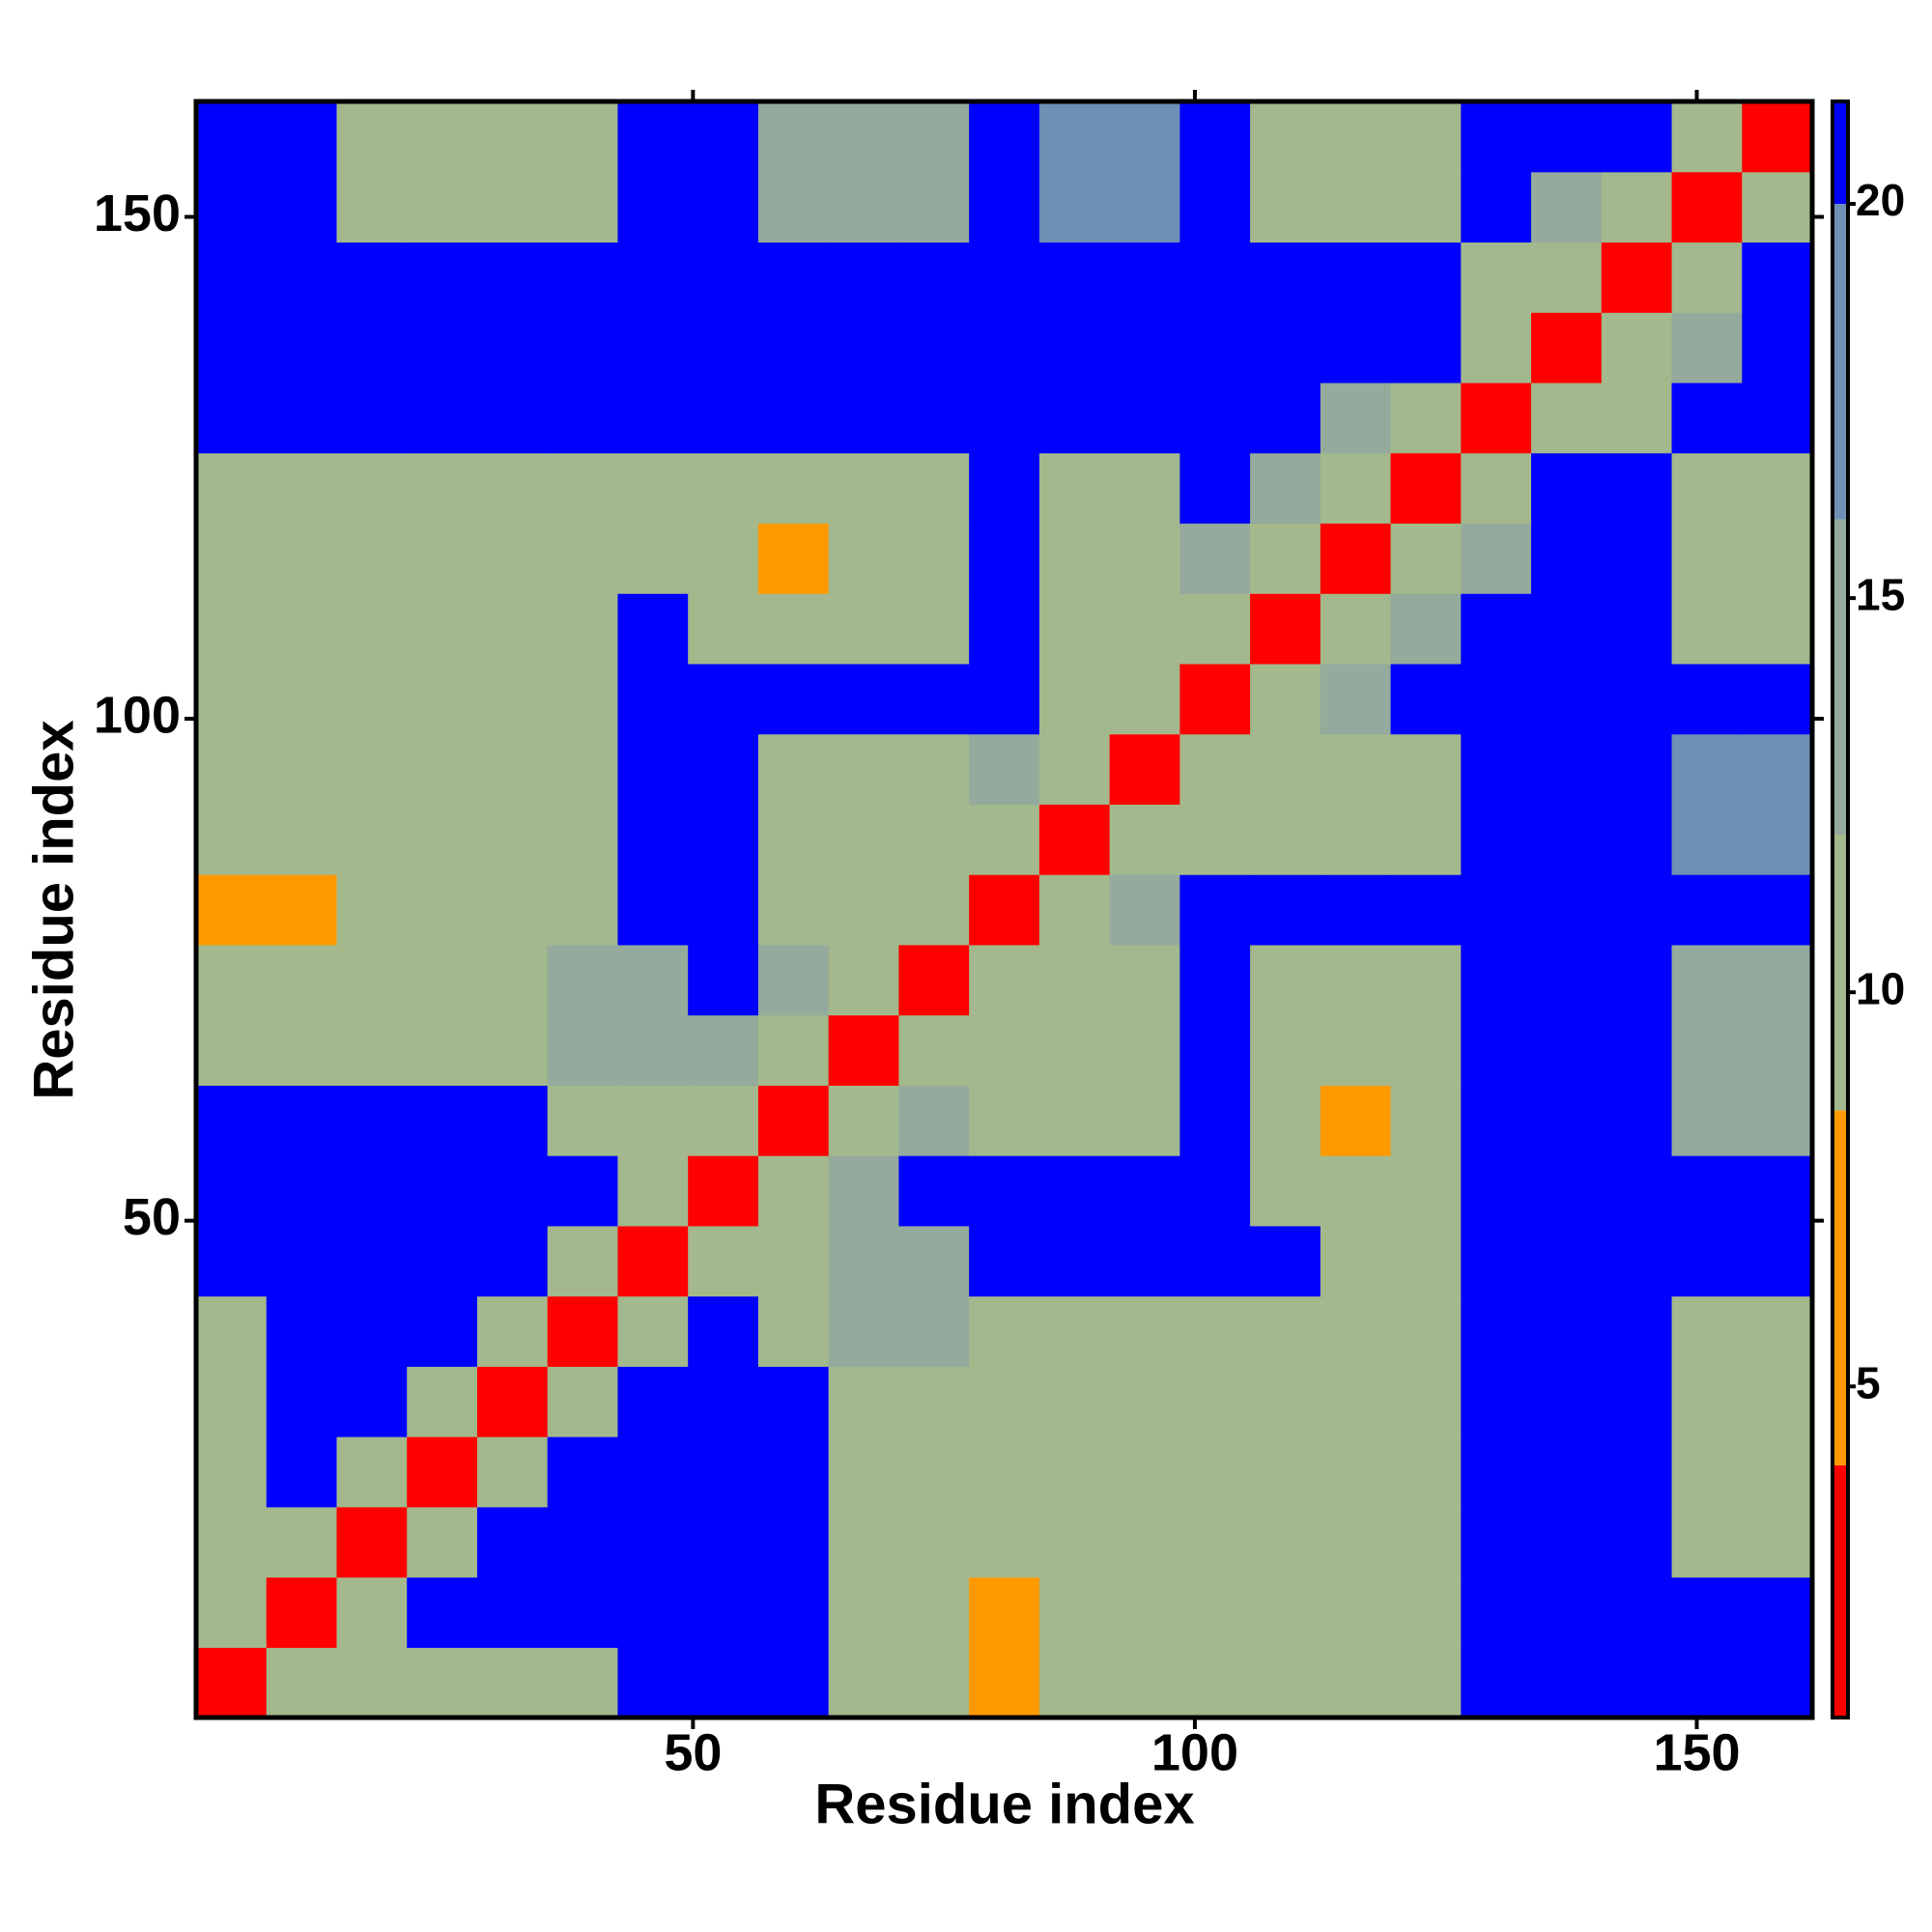 This screenshot has width=1932, height=1932. Describe the element at coordinates (137, 213) in the screenshot. I see `y-tick-label: 150` at that location.